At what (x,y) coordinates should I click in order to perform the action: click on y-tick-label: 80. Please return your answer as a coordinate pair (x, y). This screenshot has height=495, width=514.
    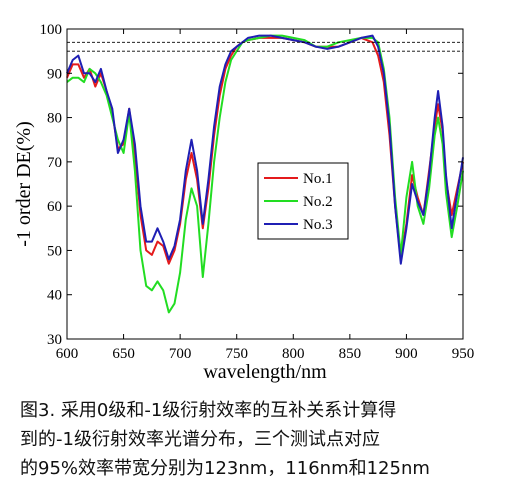
    Looking at the image, I should click on (54, 119).